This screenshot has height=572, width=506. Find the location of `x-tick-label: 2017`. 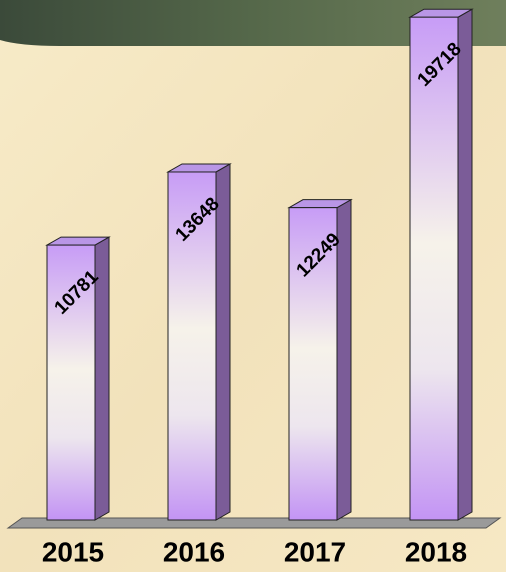

x-tick-label: 2017 is located at coordinates (315, 551).